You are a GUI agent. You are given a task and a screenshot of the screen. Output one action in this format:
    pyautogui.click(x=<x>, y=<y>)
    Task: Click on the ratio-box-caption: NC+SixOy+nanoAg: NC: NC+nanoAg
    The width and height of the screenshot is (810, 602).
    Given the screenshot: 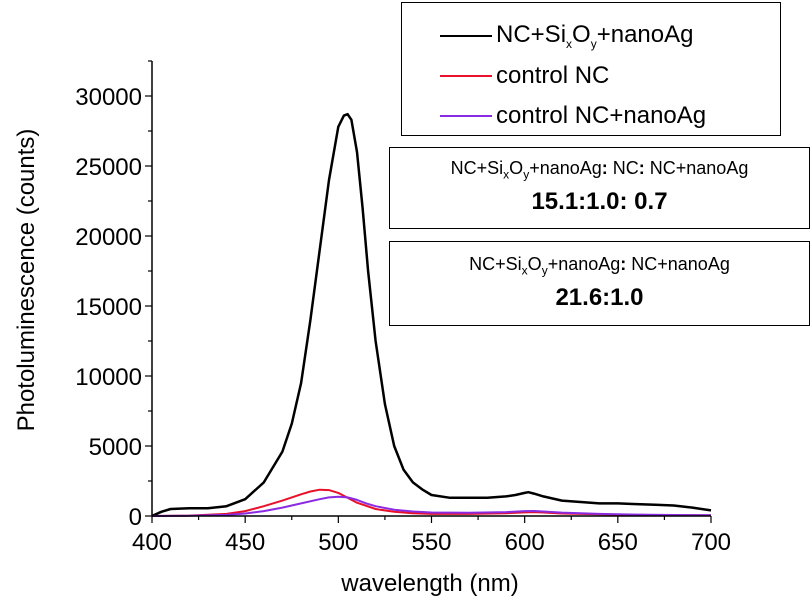 What is the action you would take?
    pyautogui.click(x=599, y=170)
    